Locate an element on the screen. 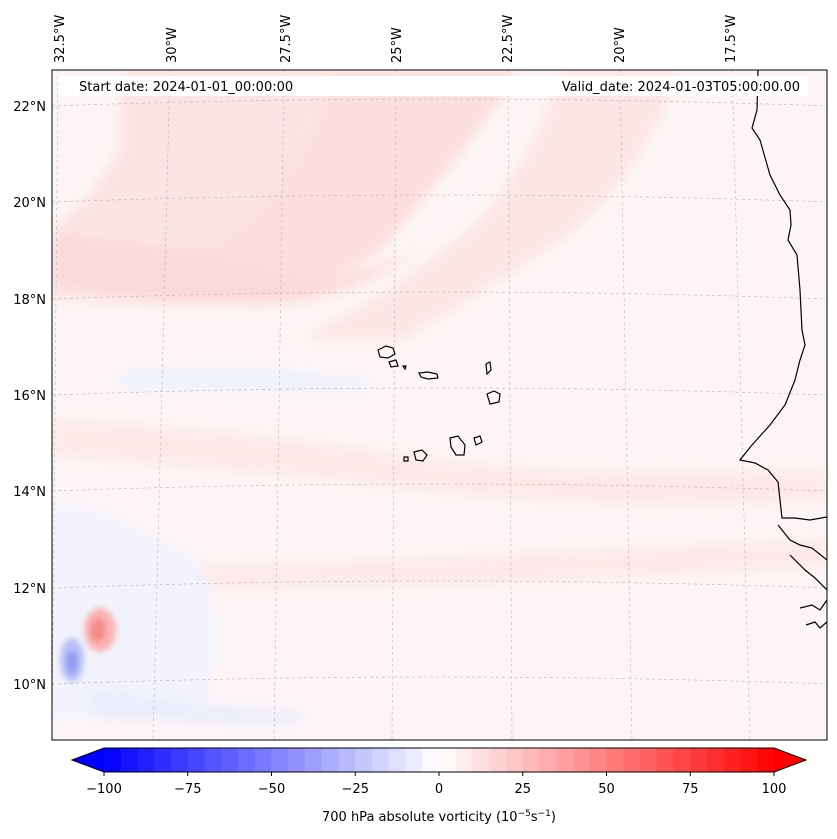 Image resolution: width=837 pixels, height=839 pixels. colorbar-tick-label: −100 is located at coordinates (104, 789).